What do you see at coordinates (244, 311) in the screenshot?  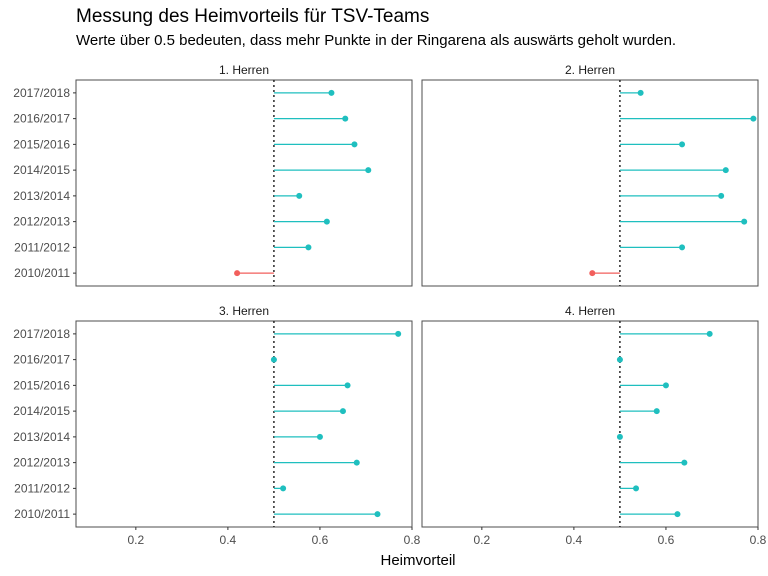 I see `panel-title: 3. Herren` at bounding box center [244, 311].